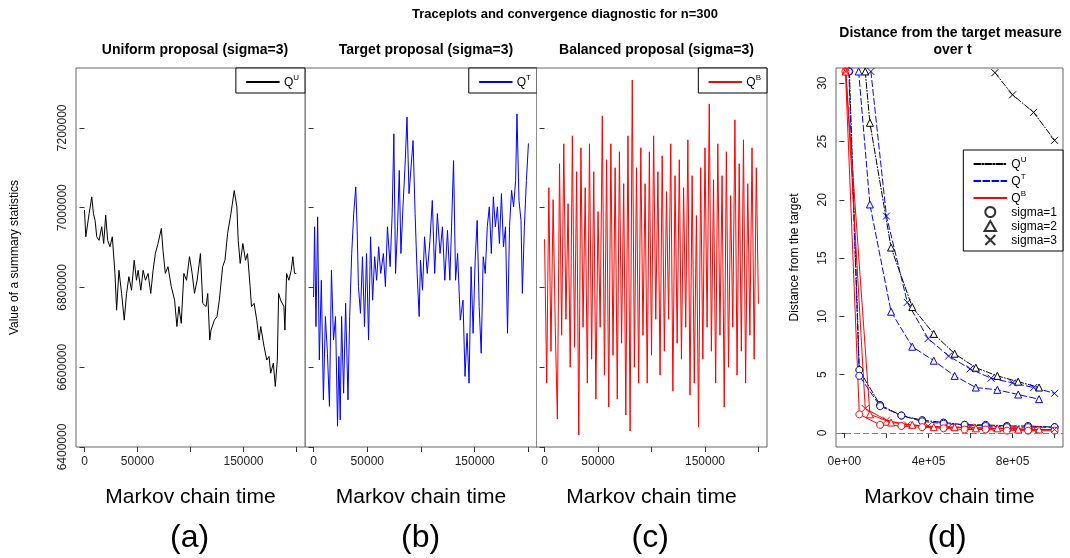 The image size is (1070, 558). I want to click on y-tick-label: 7200000, so click(62, 128).